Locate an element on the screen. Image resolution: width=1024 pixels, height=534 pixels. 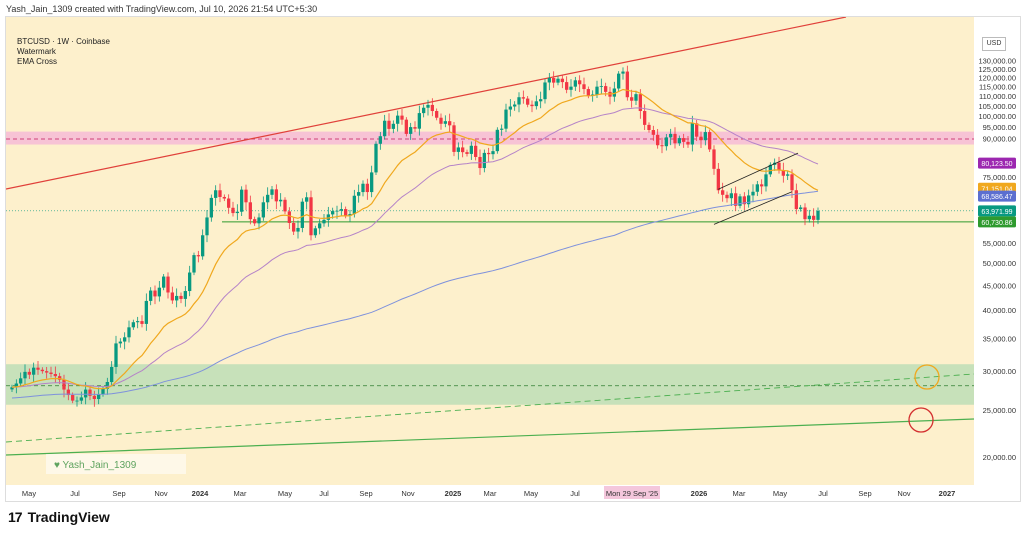
price-tick-label: 130,000.00 is located at coordinates (997, 61).